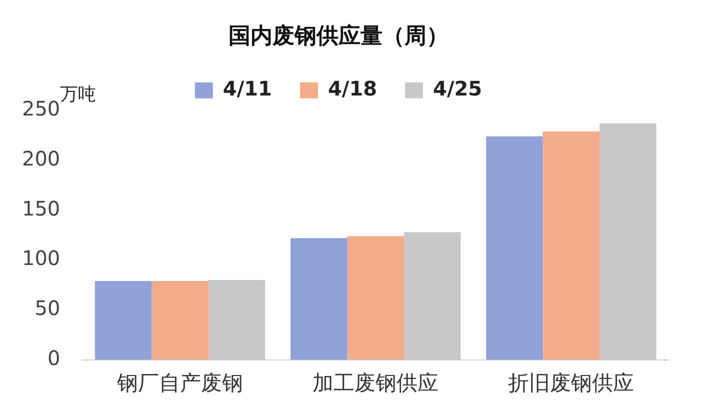  What do you see at coordinates (41, 158) in the screenshot?
I see `y-tick-label: 200` at bounding box center [41, 158].